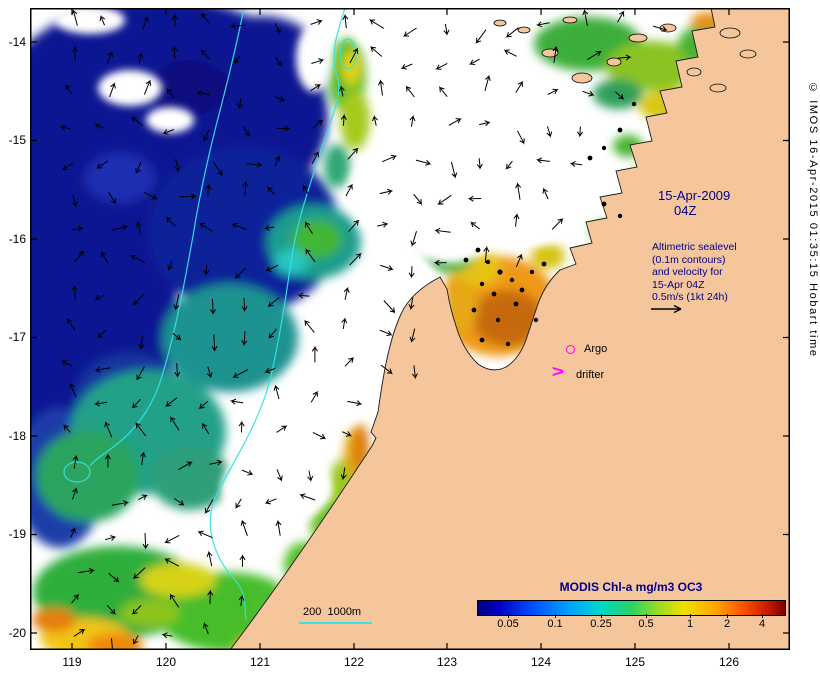 This screenshot has height=680, width=820. I want to click on date-annotation-line1: 15-Apr-2009, so click(694, 195).